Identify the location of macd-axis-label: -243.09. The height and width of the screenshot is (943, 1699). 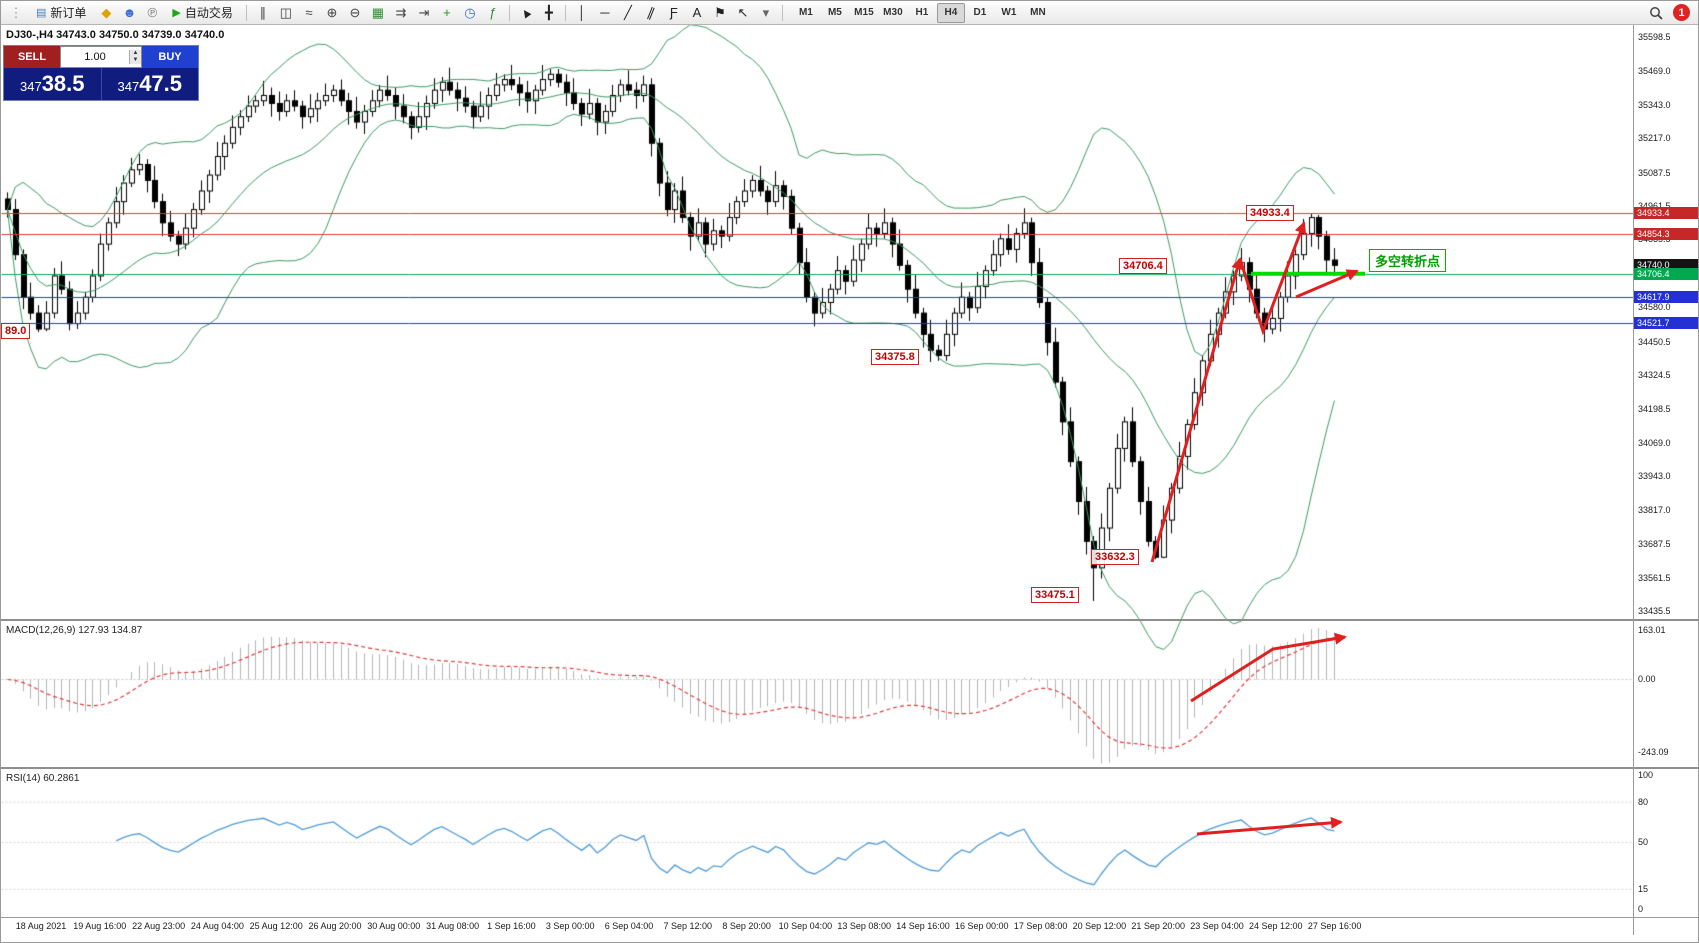
(1653, 751).